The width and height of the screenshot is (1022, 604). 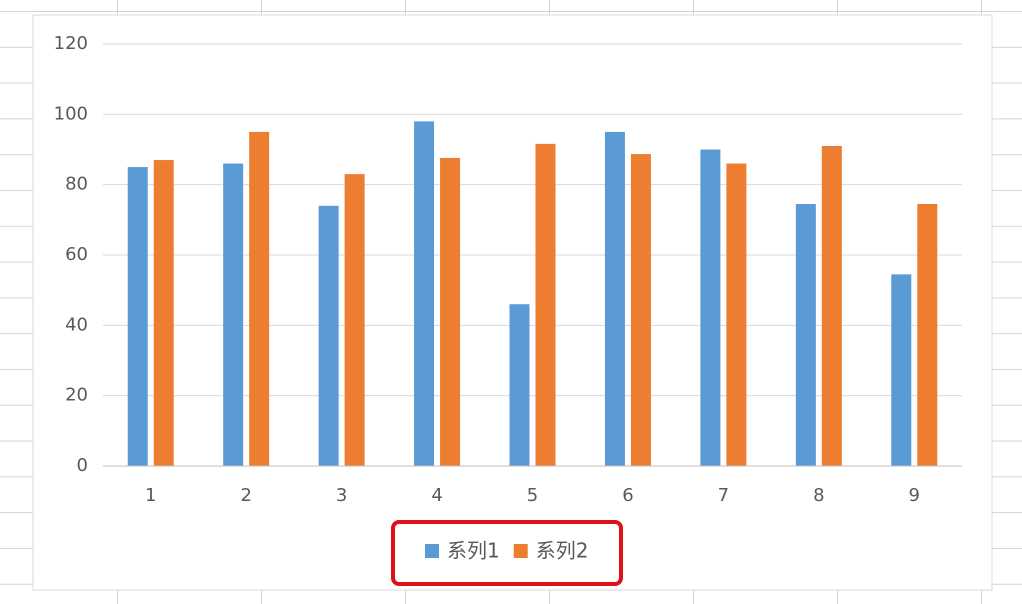 What do you see at coordinates (914, 495) in the screenshot?
I see `x-tick-label: 9` at bounding box center [914, 495].